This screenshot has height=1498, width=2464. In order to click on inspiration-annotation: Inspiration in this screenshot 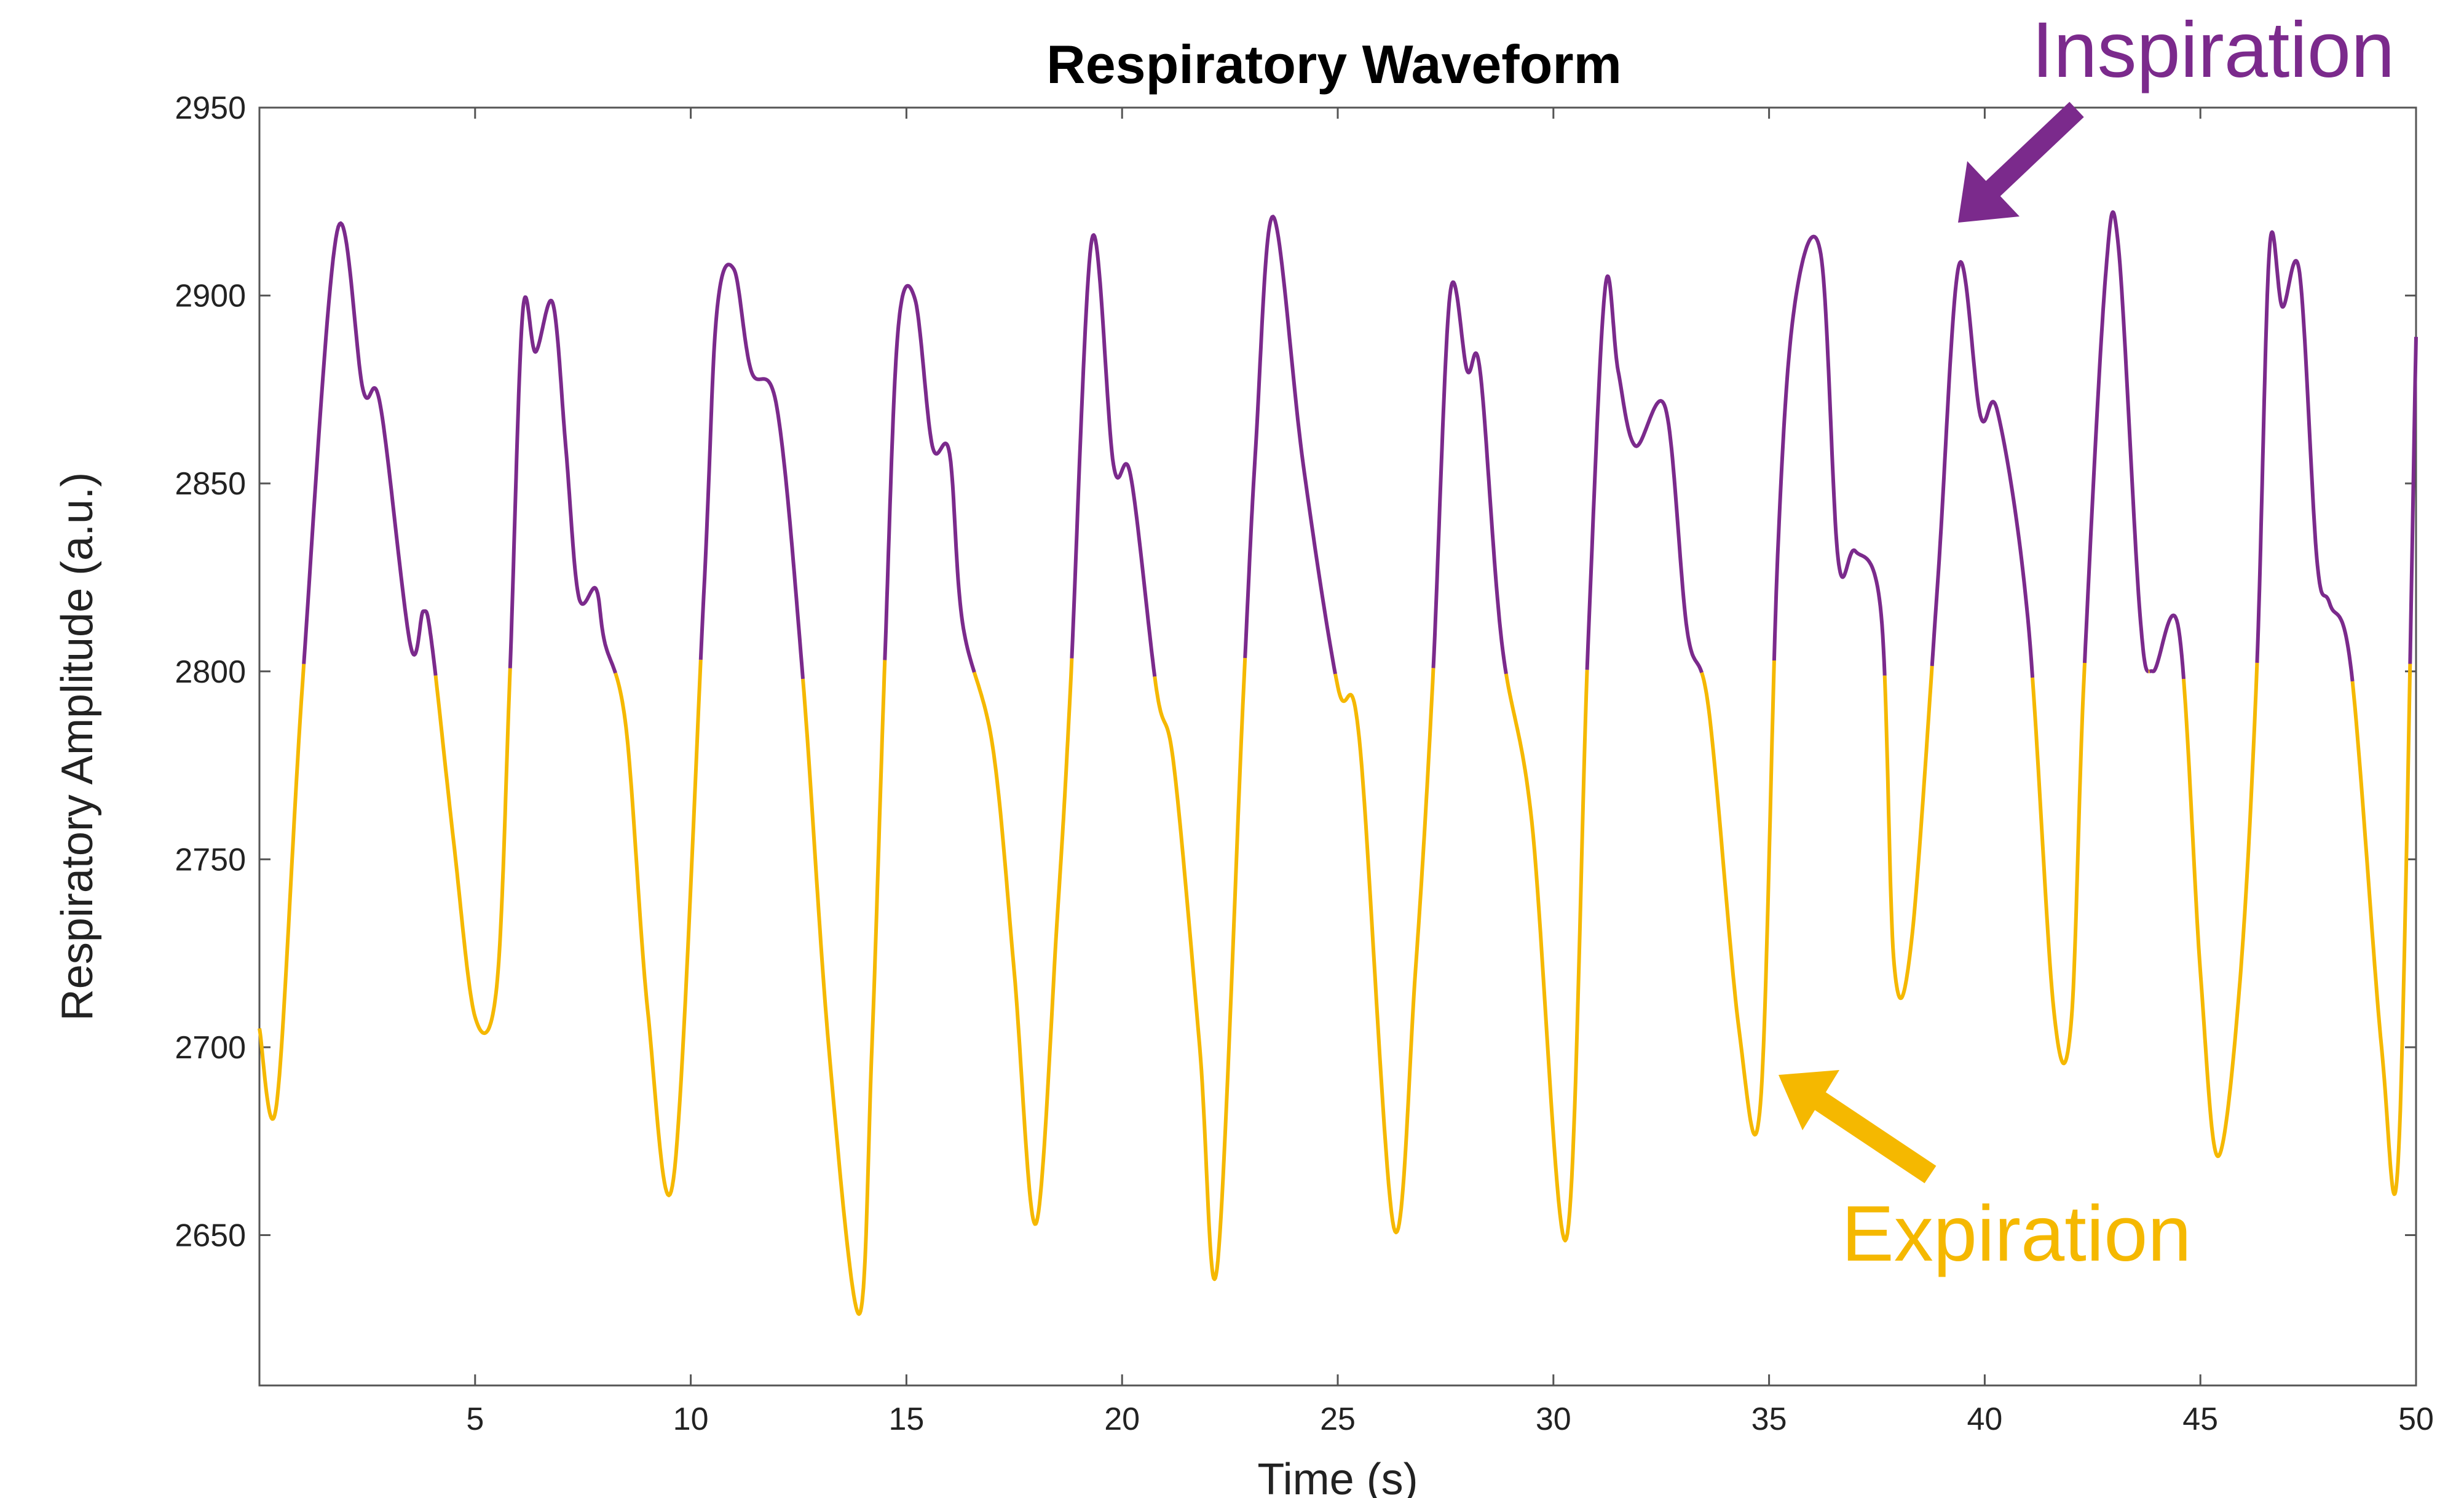, I will do `click(2176, 114)`.